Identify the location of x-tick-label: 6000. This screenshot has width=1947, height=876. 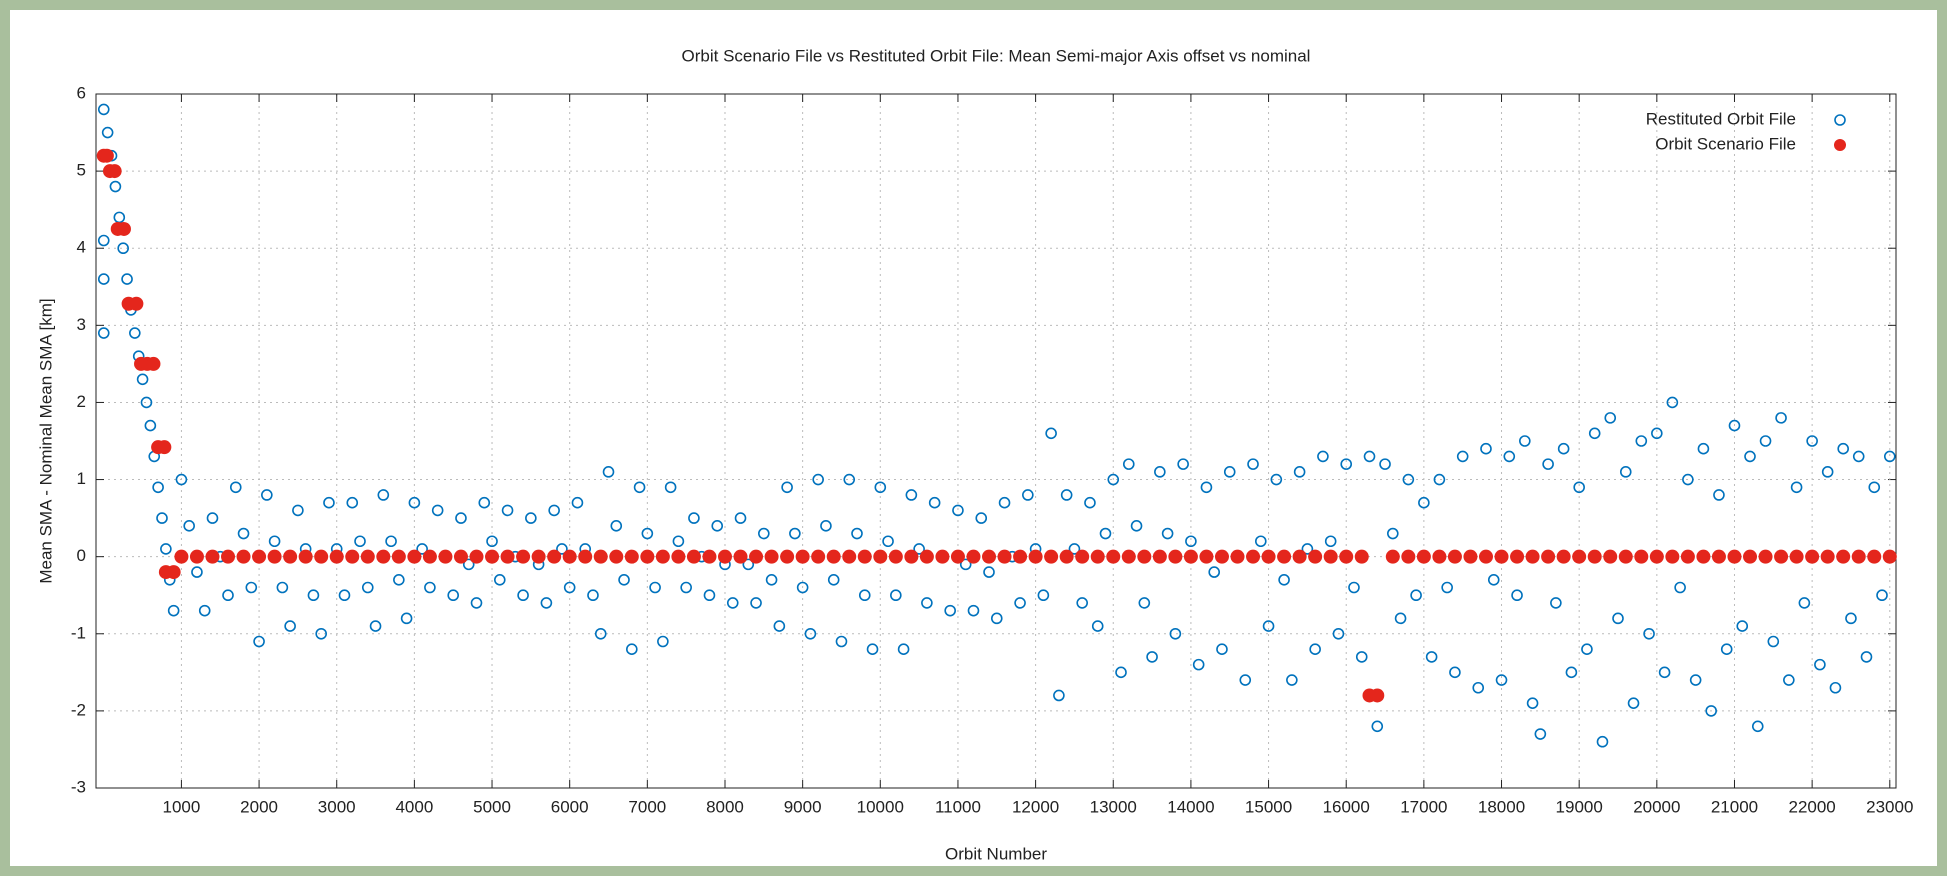
(570, 806).